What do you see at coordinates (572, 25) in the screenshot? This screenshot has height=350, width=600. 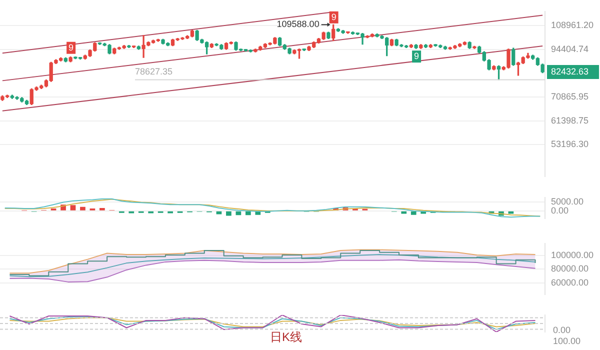 I see `y-tick-label: 108961.20` at bounding box center [572, 25].